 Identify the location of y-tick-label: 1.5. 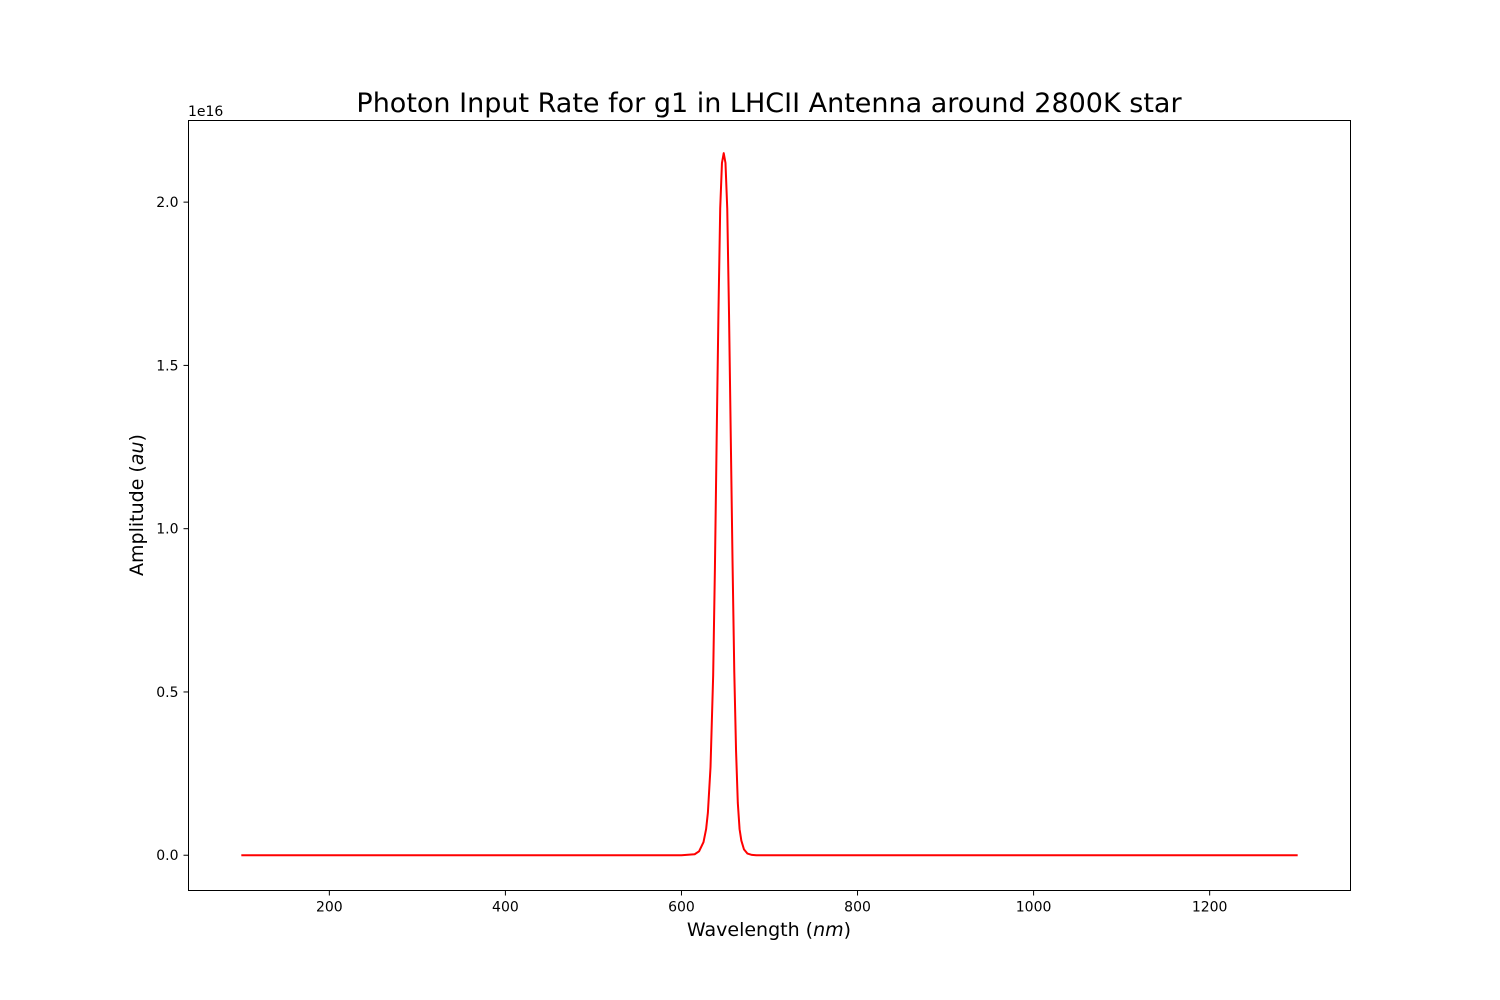
(167, 366).